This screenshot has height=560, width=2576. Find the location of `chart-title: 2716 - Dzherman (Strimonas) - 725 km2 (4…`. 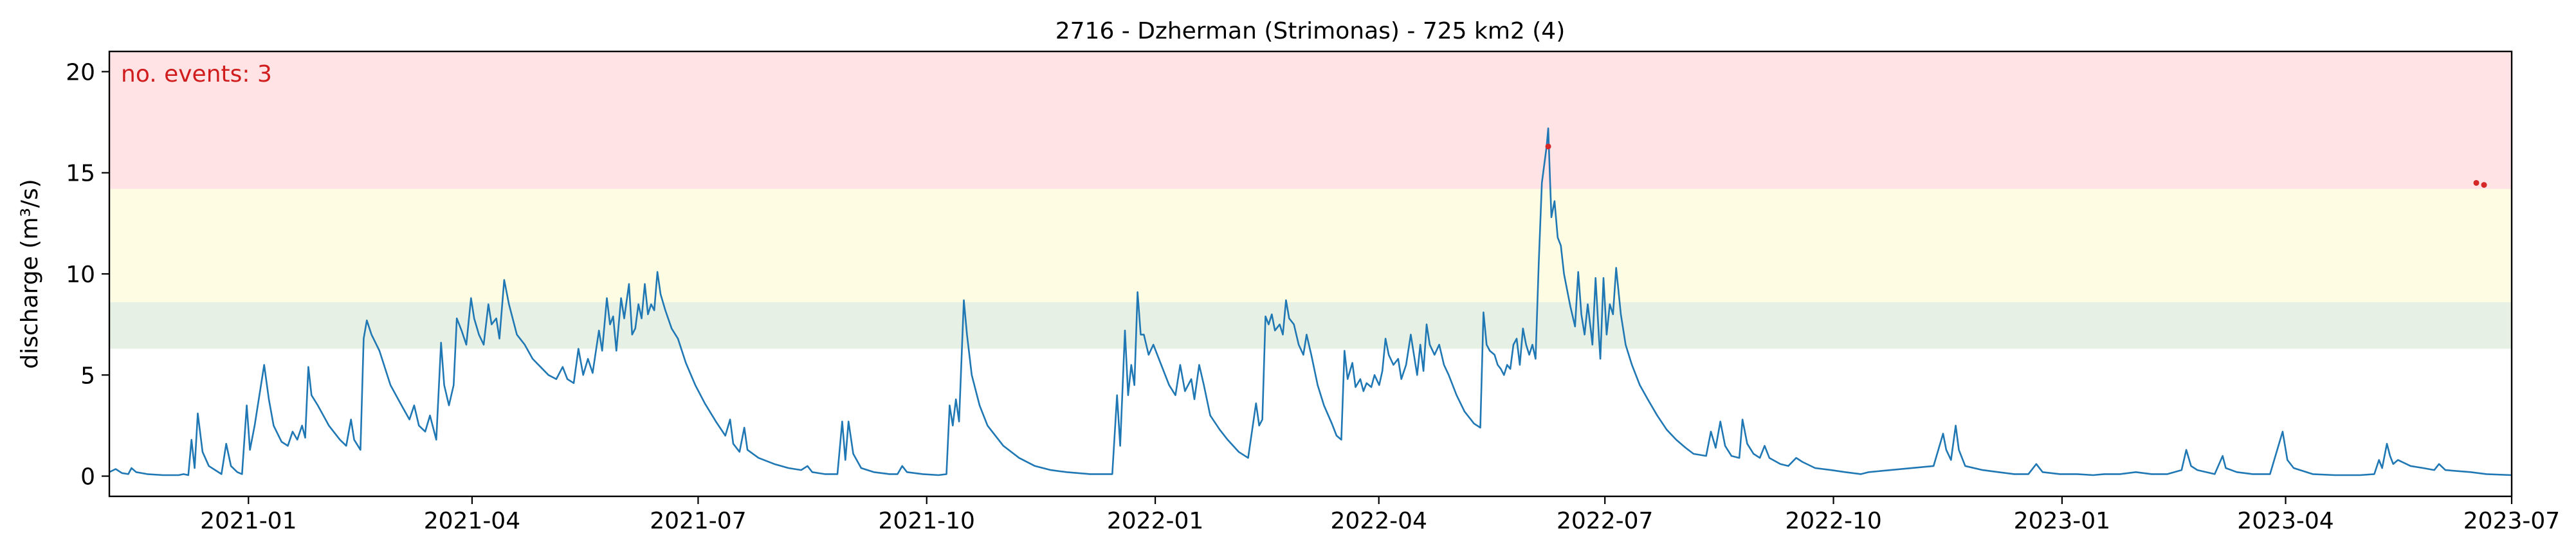

chart-title: 2716 - Dzherman (Strimonas) - 725 km2 (4… is located at coordinates (1310, 31).